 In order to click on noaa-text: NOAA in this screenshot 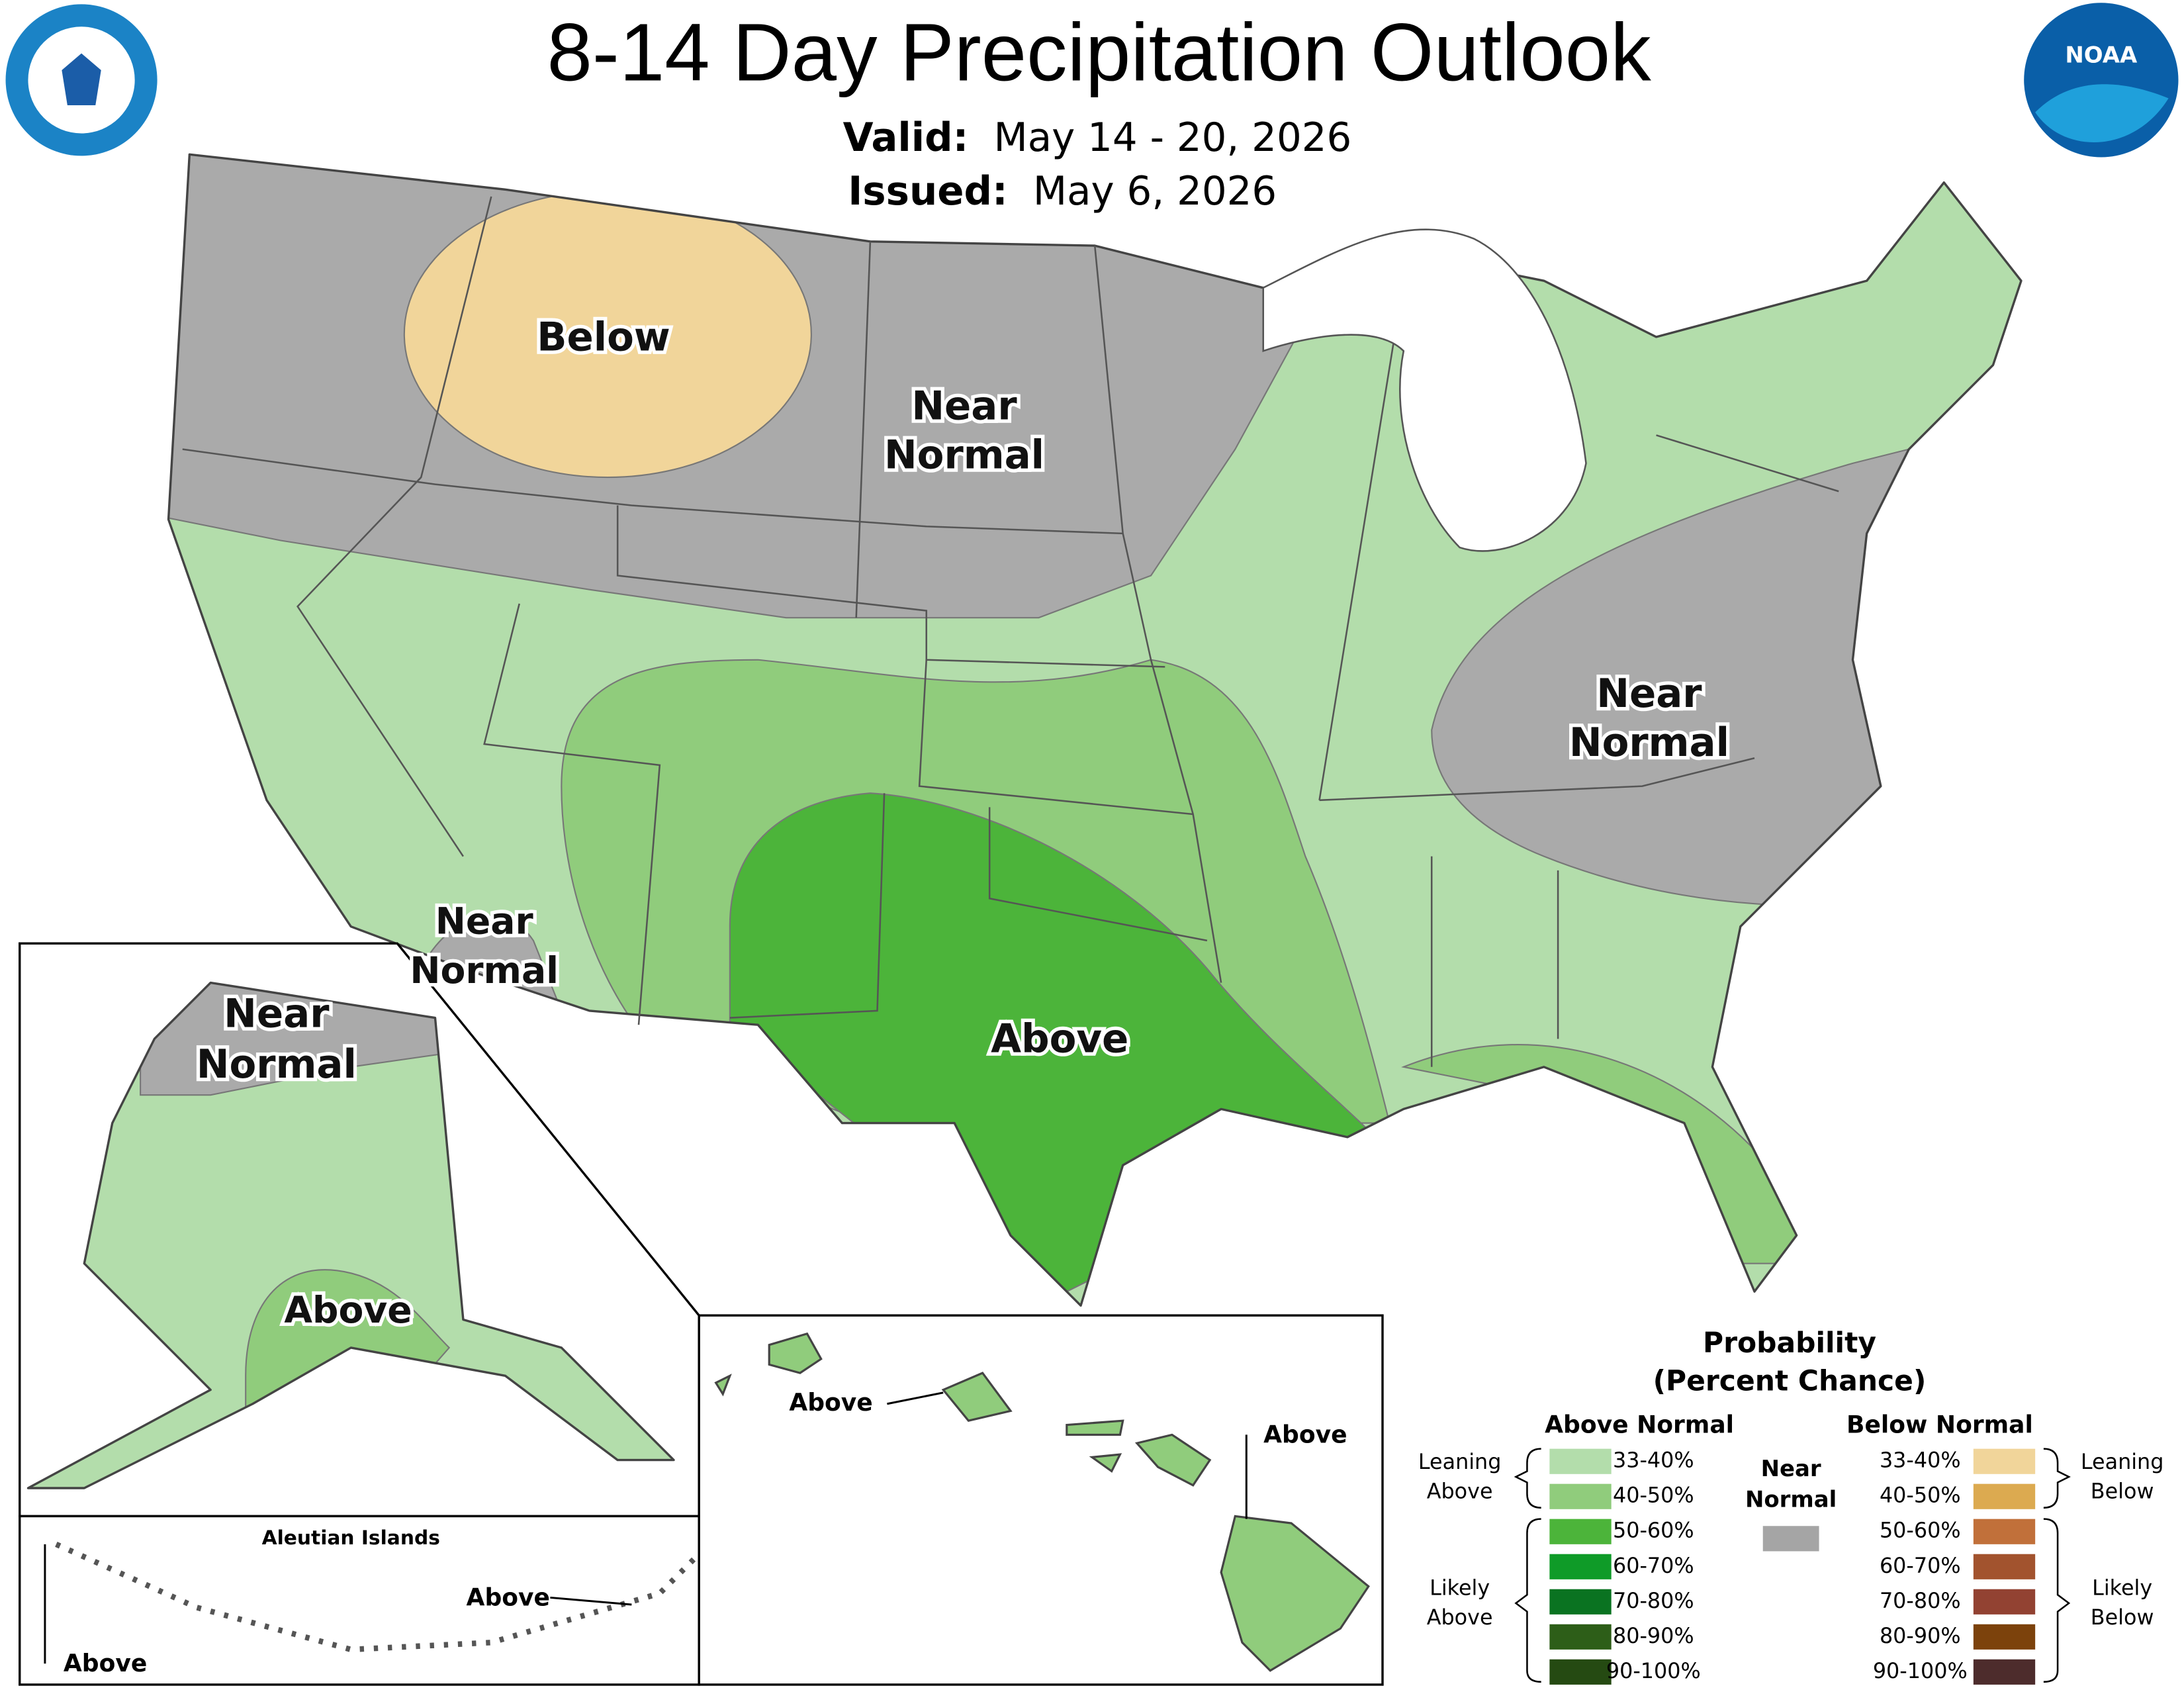, I will do `click(2101, 55)`.